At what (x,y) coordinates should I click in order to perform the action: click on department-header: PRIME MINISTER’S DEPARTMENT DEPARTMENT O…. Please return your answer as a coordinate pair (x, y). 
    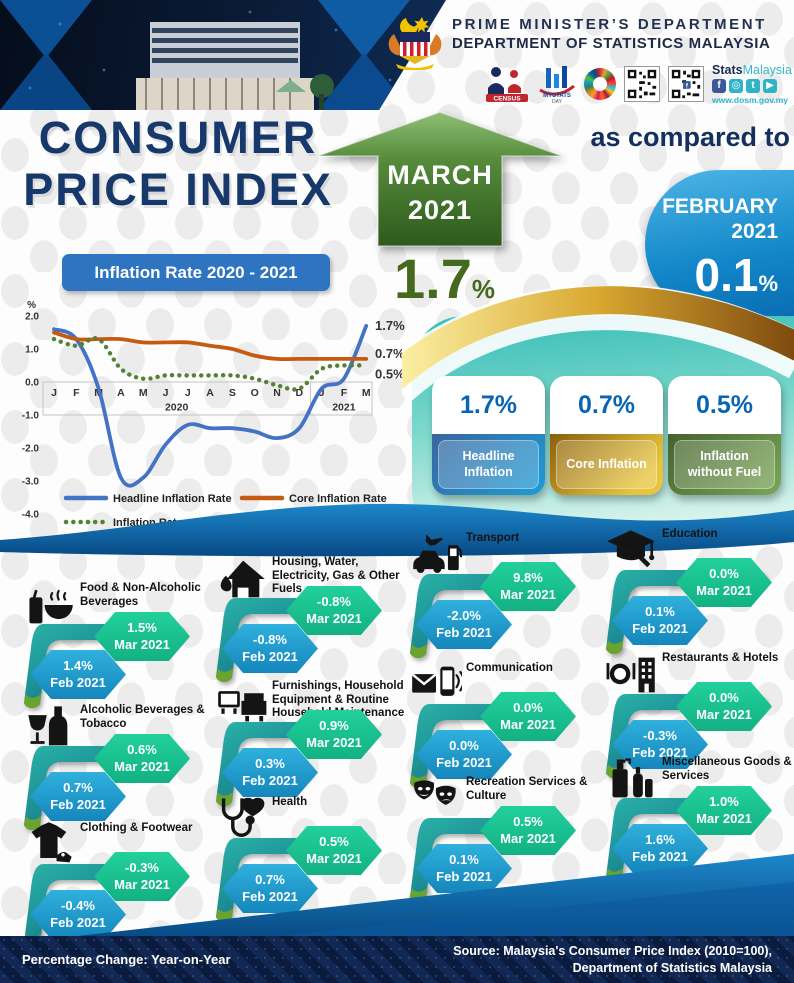
    Looking at the image, I should click on (622, 35).